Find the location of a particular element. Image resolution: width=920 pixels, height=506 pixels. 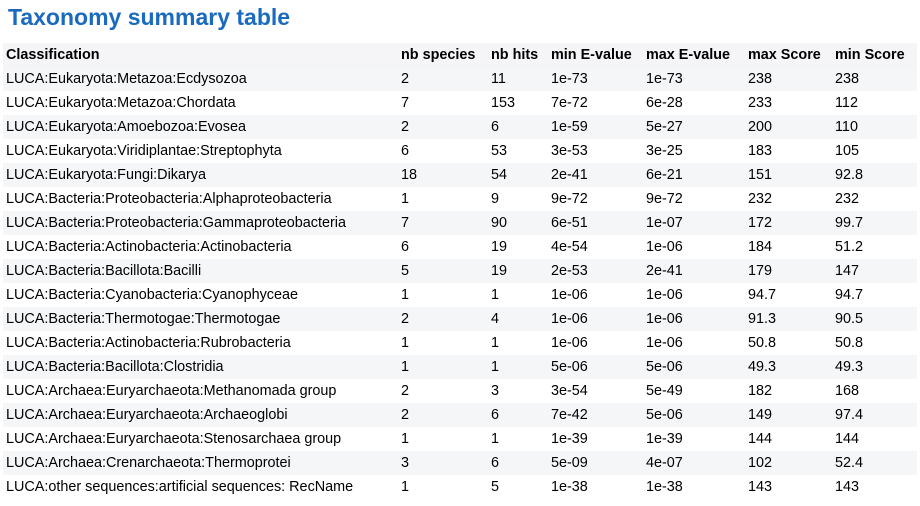

cell-min-score: 112 is located at coordinates (874, 103).